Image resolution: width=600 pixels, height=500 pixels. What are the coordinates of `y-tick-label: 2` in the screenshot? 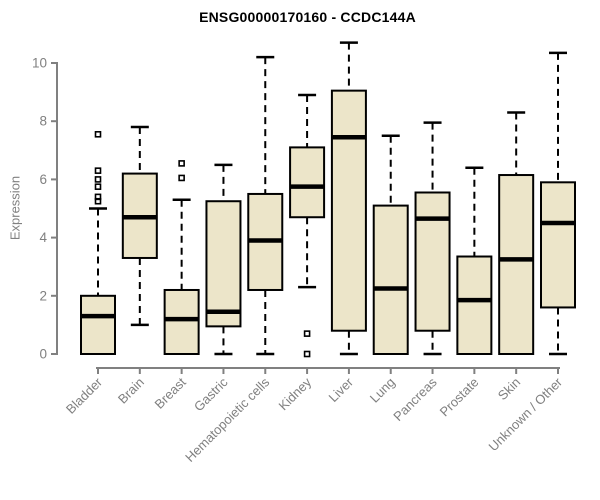 It's located at (43, 295).